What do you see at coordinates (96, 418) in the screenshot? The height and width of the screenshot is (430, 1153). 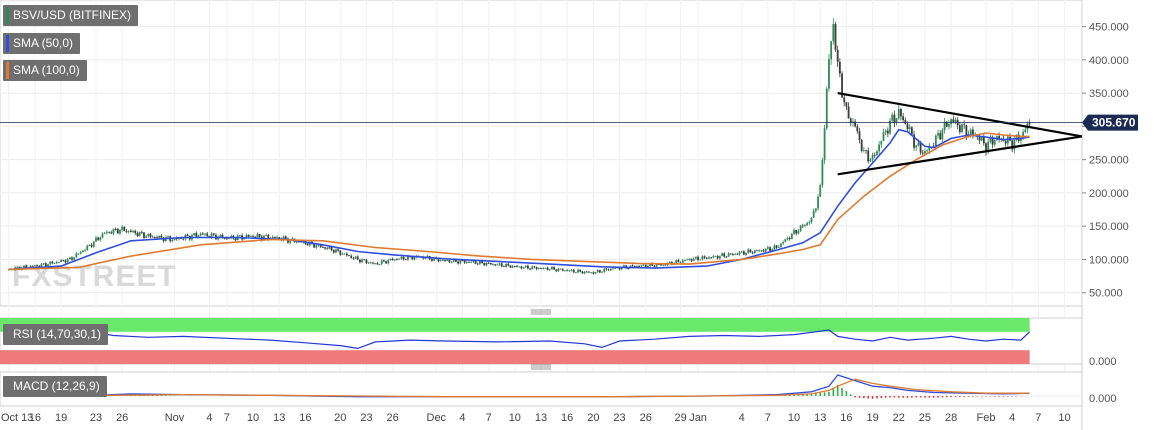 I see `x-tick-label: 23` at bounding box center [96, 418].